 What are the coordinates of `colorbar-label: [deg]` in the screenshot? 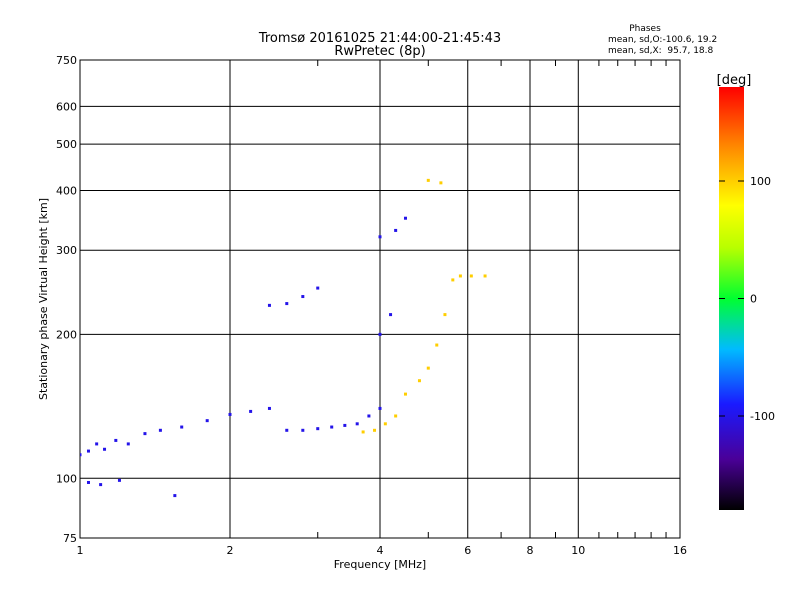 It's located at (734, 80).